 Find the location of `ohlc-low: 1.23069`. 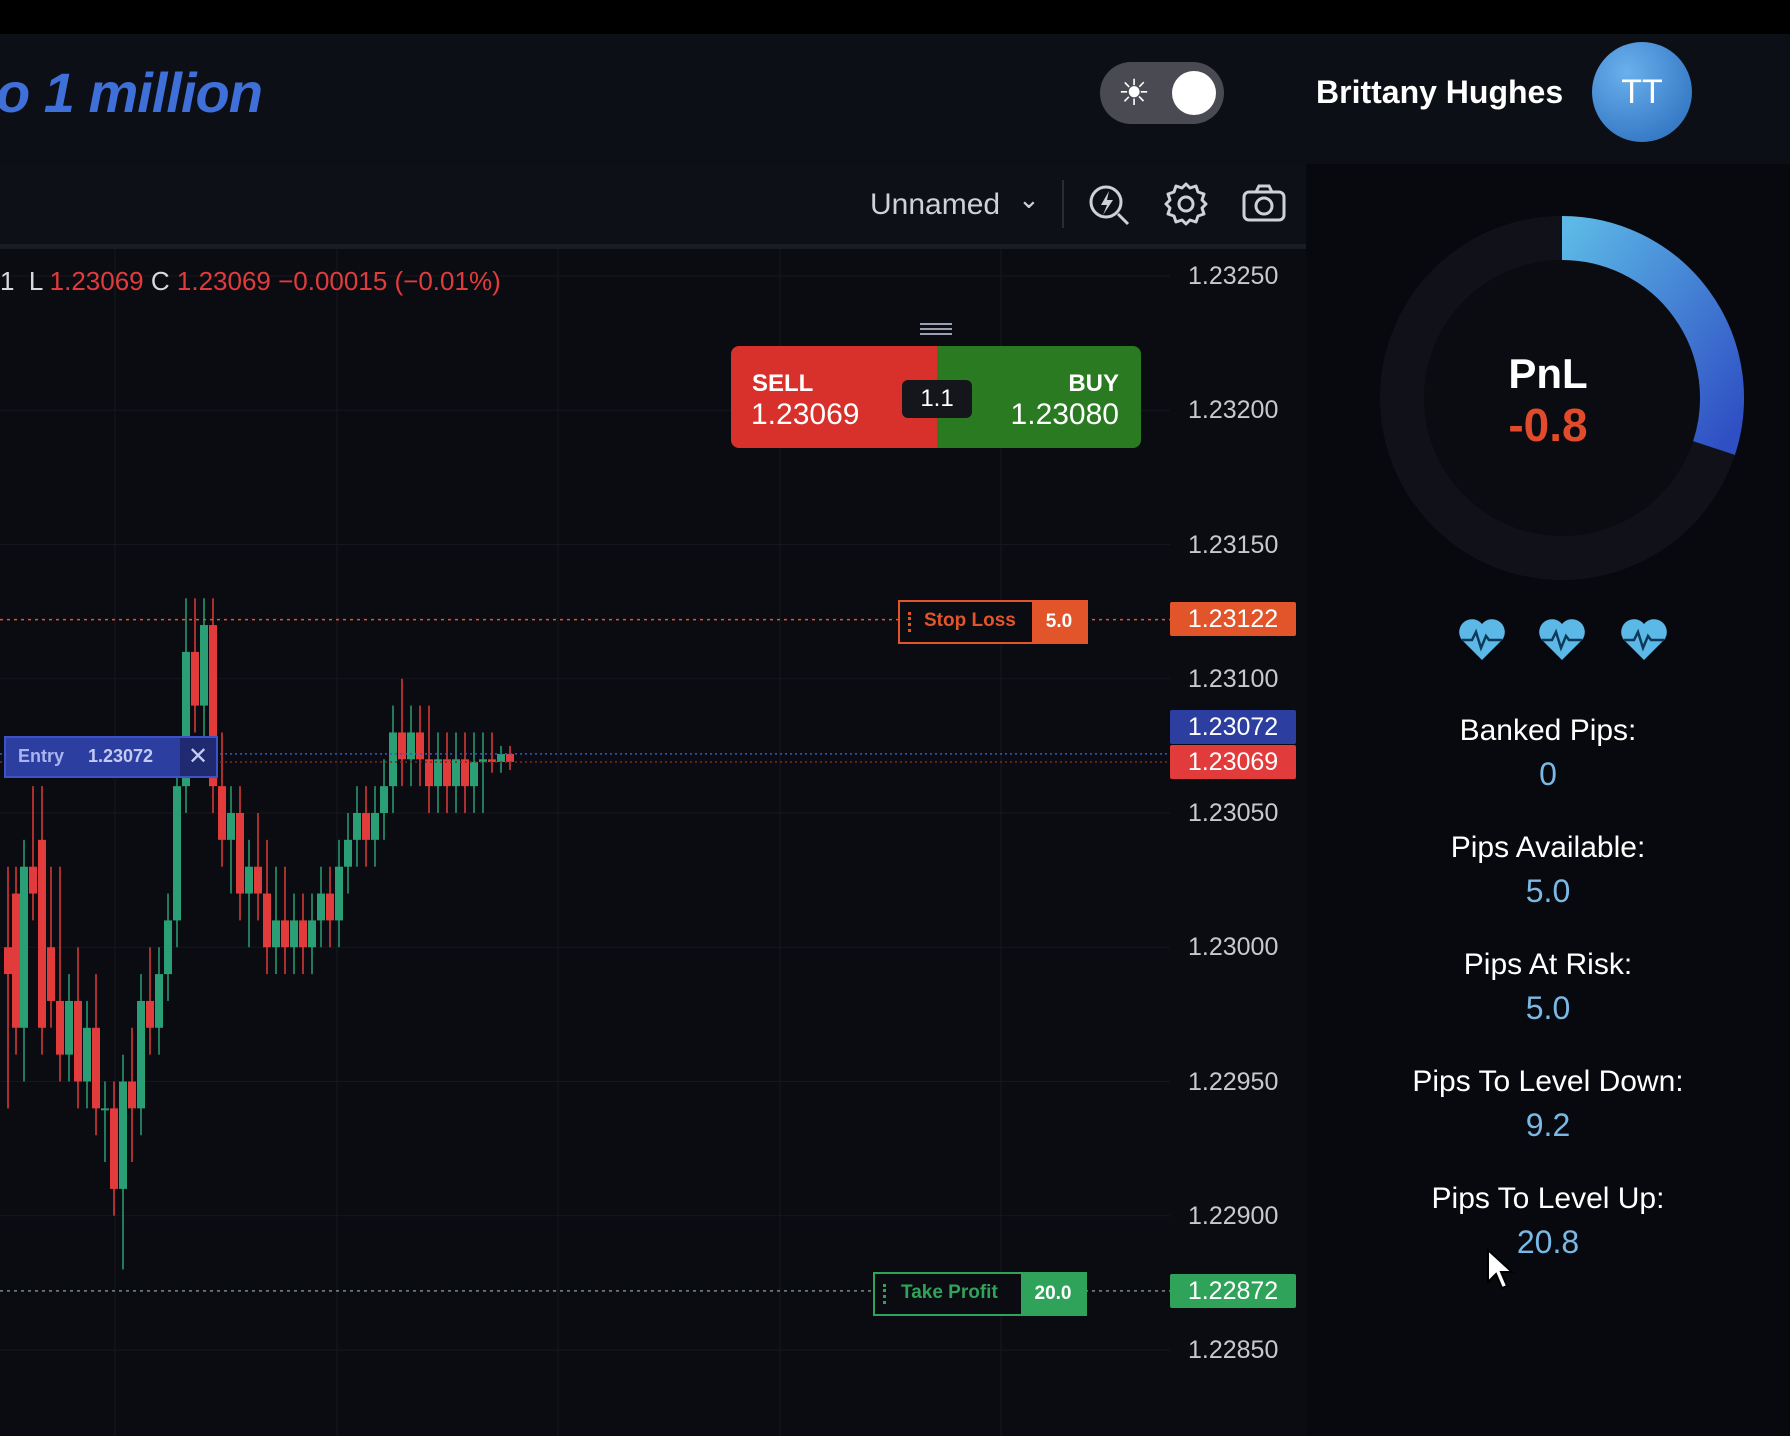

ohlc-low: 1.23069 is located at coordinates (96, 281).